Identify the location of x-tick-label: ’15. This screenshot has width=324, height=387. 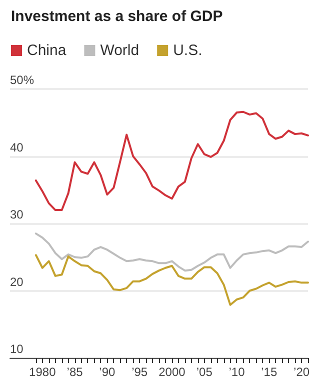
(269, 372).